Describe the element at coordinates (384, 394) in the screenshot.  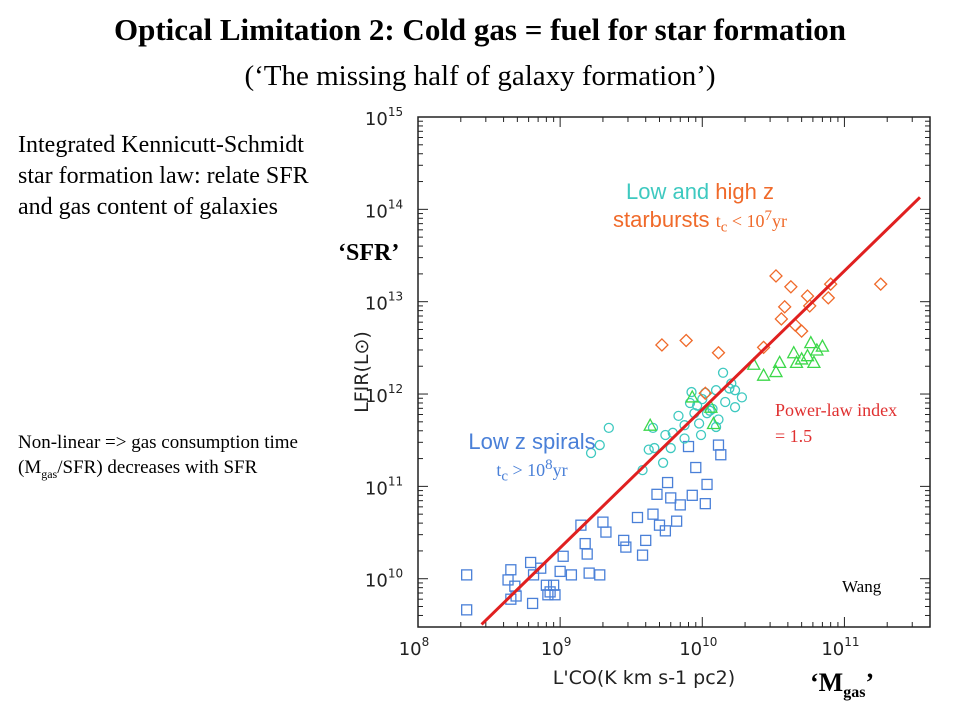
I see `y-tick-label: 1012` at that location.